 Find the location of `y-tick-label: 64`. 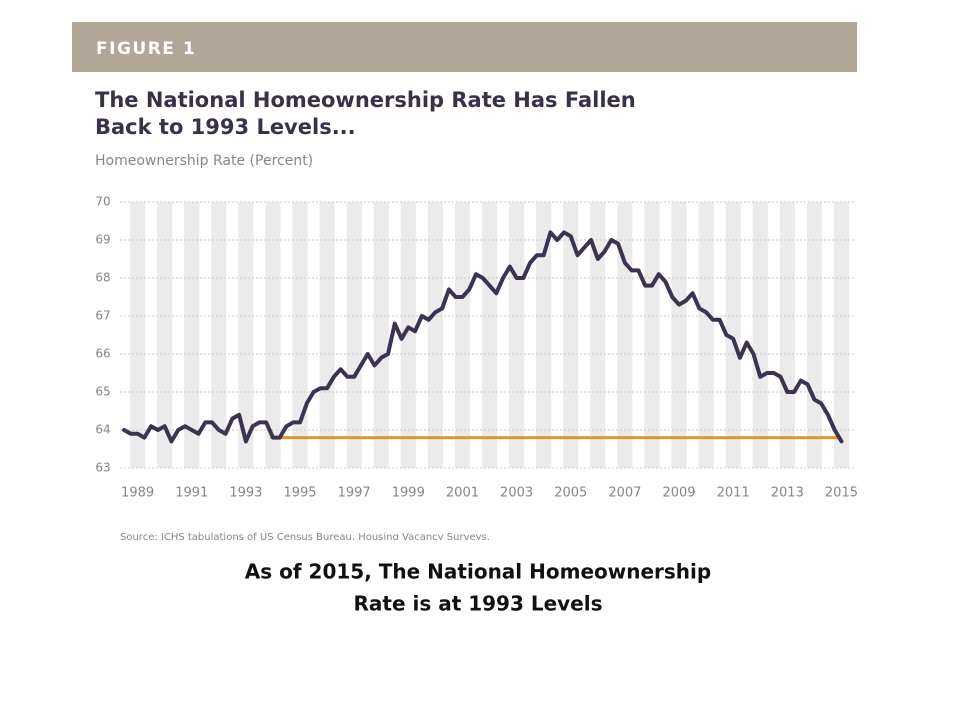

y-tick-label: 64 is located at coordinates (102, 430).